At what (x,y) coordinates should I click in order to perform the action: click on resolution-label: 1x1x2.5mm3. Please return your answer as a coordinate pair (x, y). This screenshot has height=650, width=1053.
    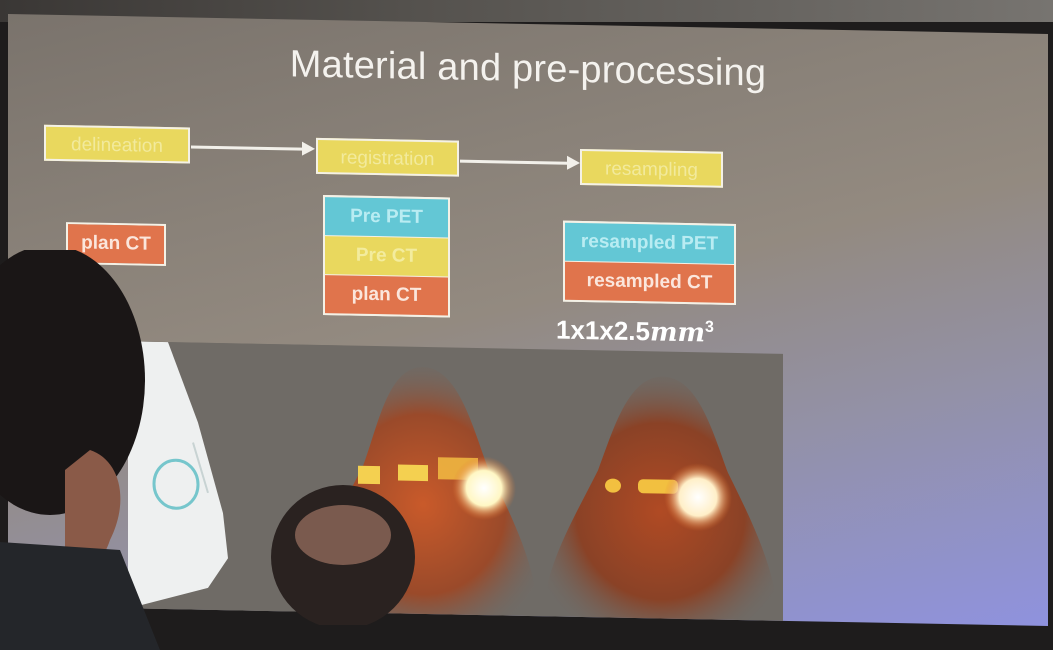
    Looking at the image, I should click on (635, 332).